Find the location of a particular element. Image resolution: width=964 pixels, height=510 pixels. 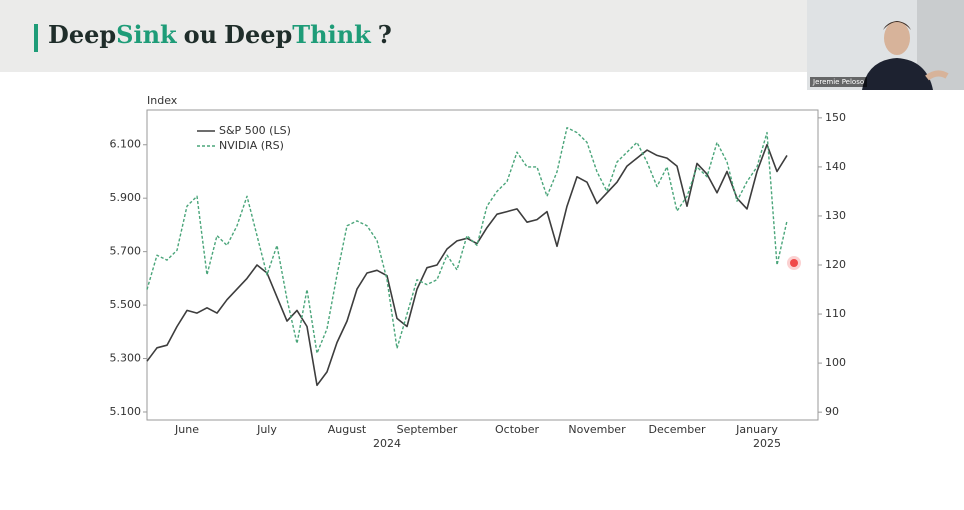

x-year-label: 2024 is located at coordinates (387, 443).